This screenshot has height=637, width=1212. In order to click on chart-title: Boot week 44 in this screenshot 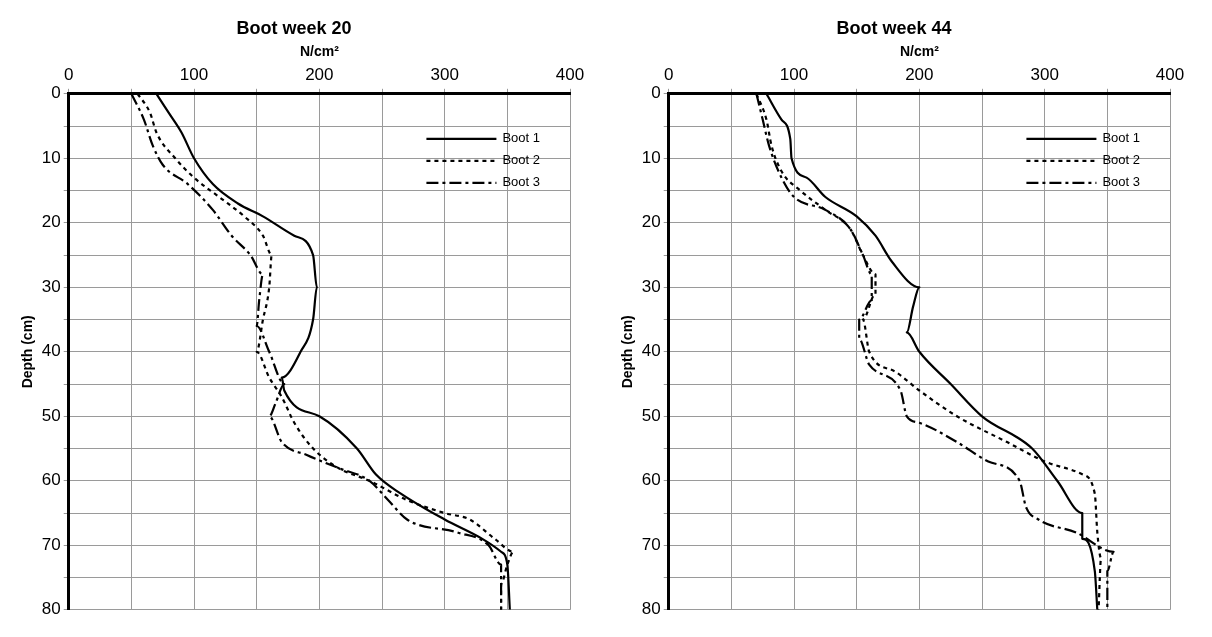, I will do `click(894, 27)`.